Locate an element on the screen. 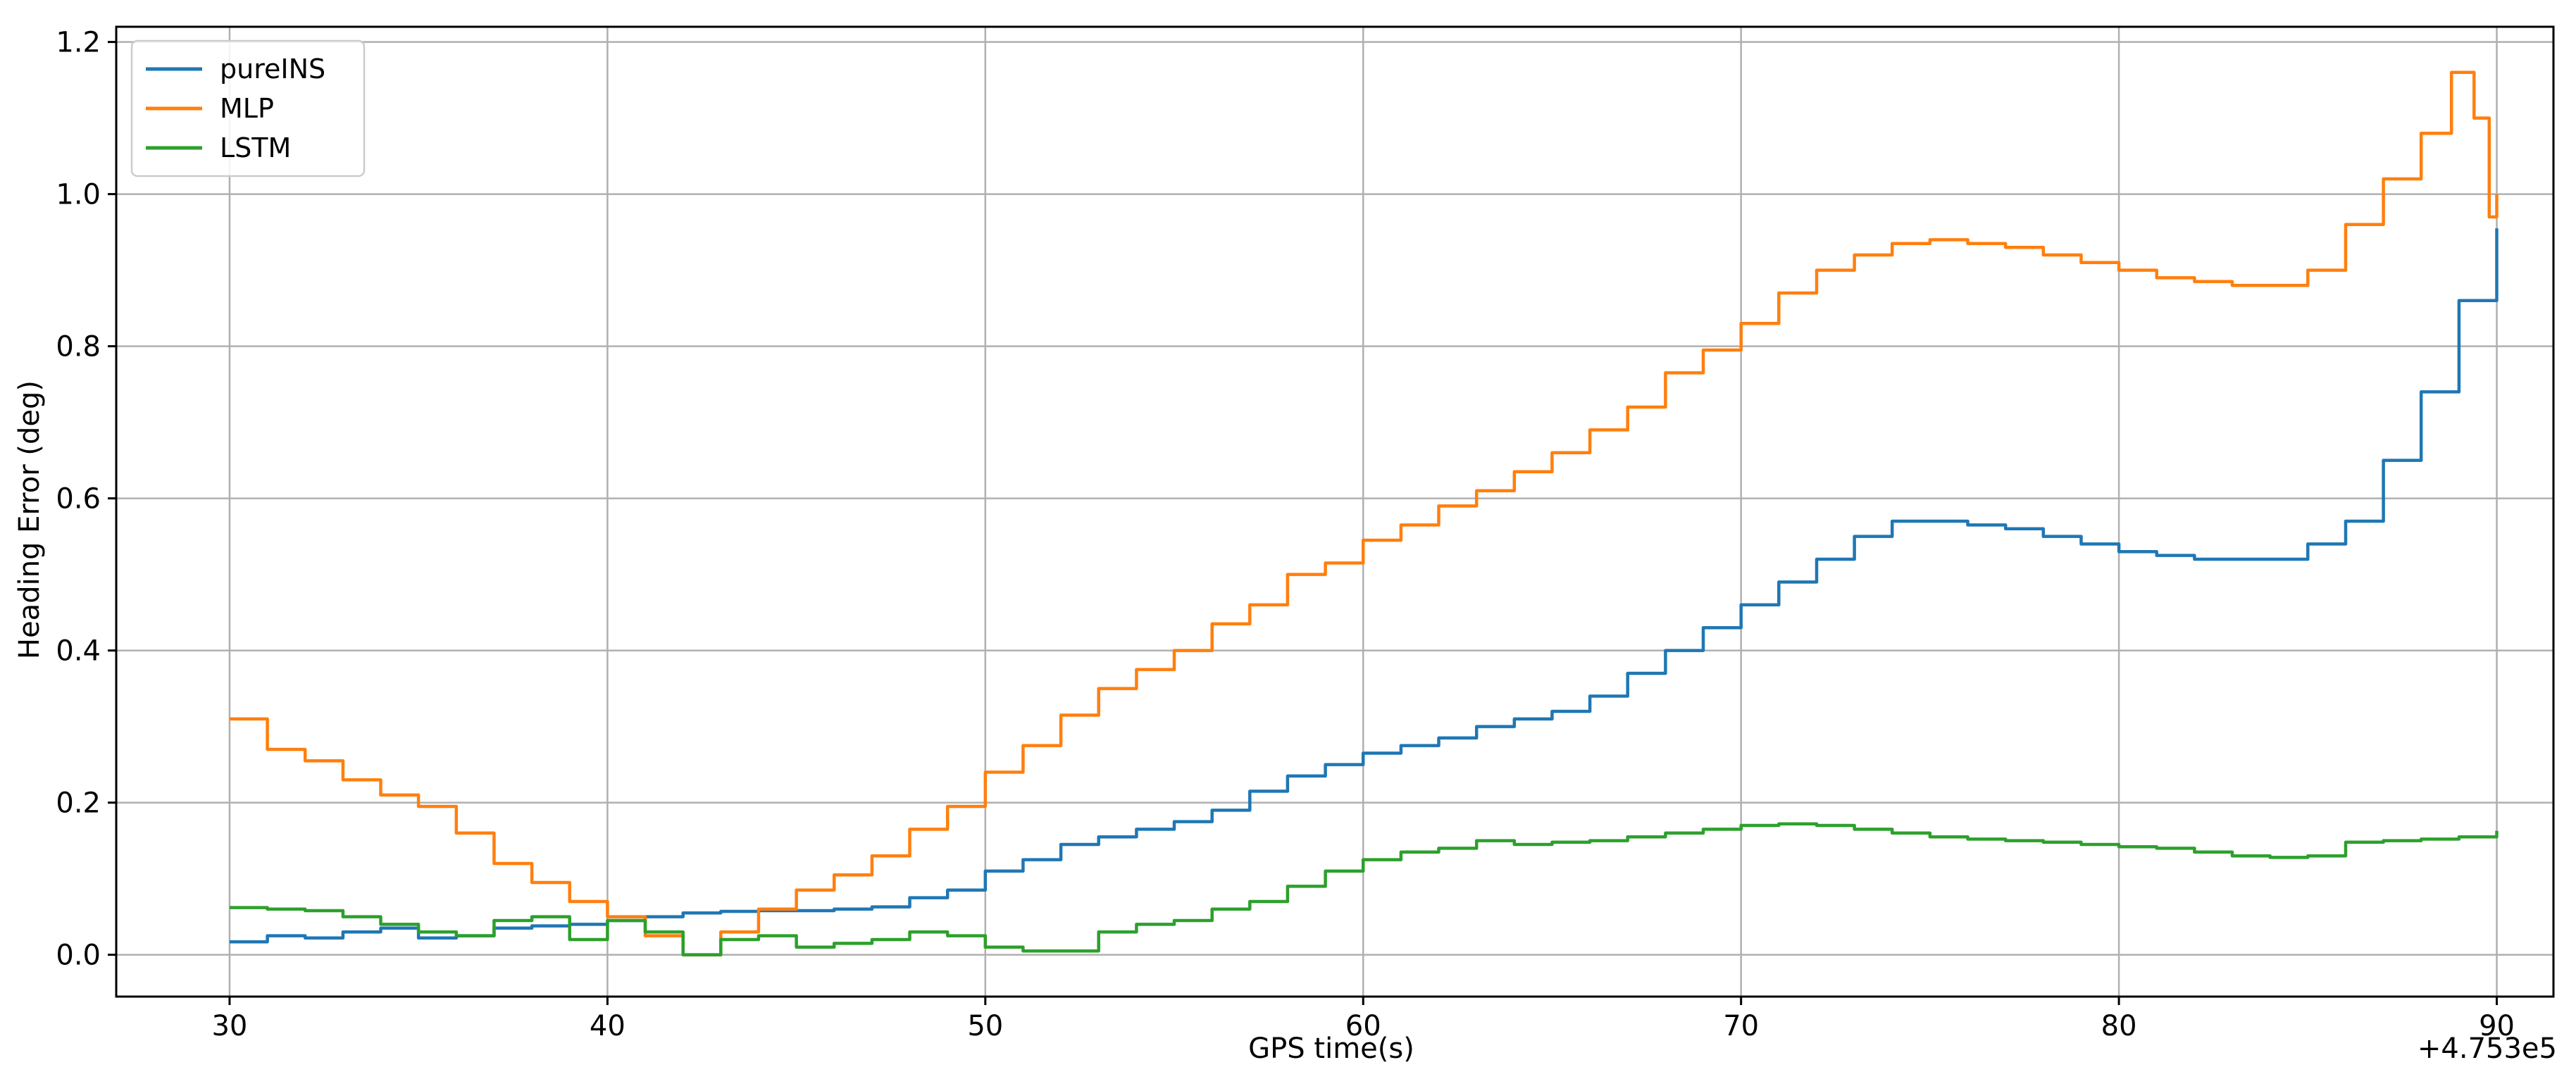  x-axis-label: GPS time(s) is located at coordinates (1331, 1049).